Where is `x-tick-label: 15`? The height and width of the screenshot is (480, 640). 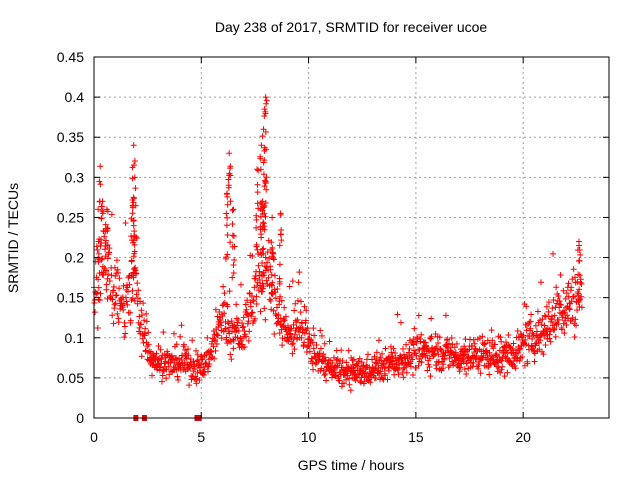 x-tick-label: 15 is located at coordinates (416, 437).